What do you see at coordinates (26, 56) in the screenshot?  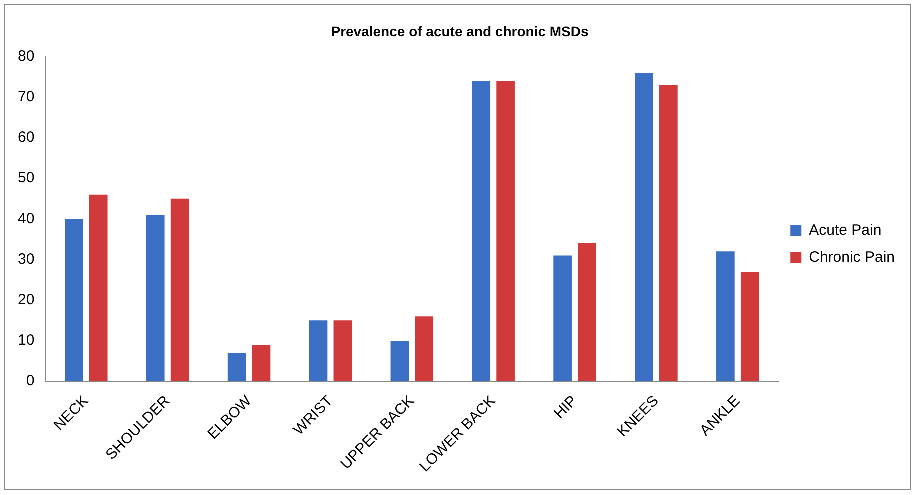 I see `y-tick-label: 80` at bounding box center [26, 56].